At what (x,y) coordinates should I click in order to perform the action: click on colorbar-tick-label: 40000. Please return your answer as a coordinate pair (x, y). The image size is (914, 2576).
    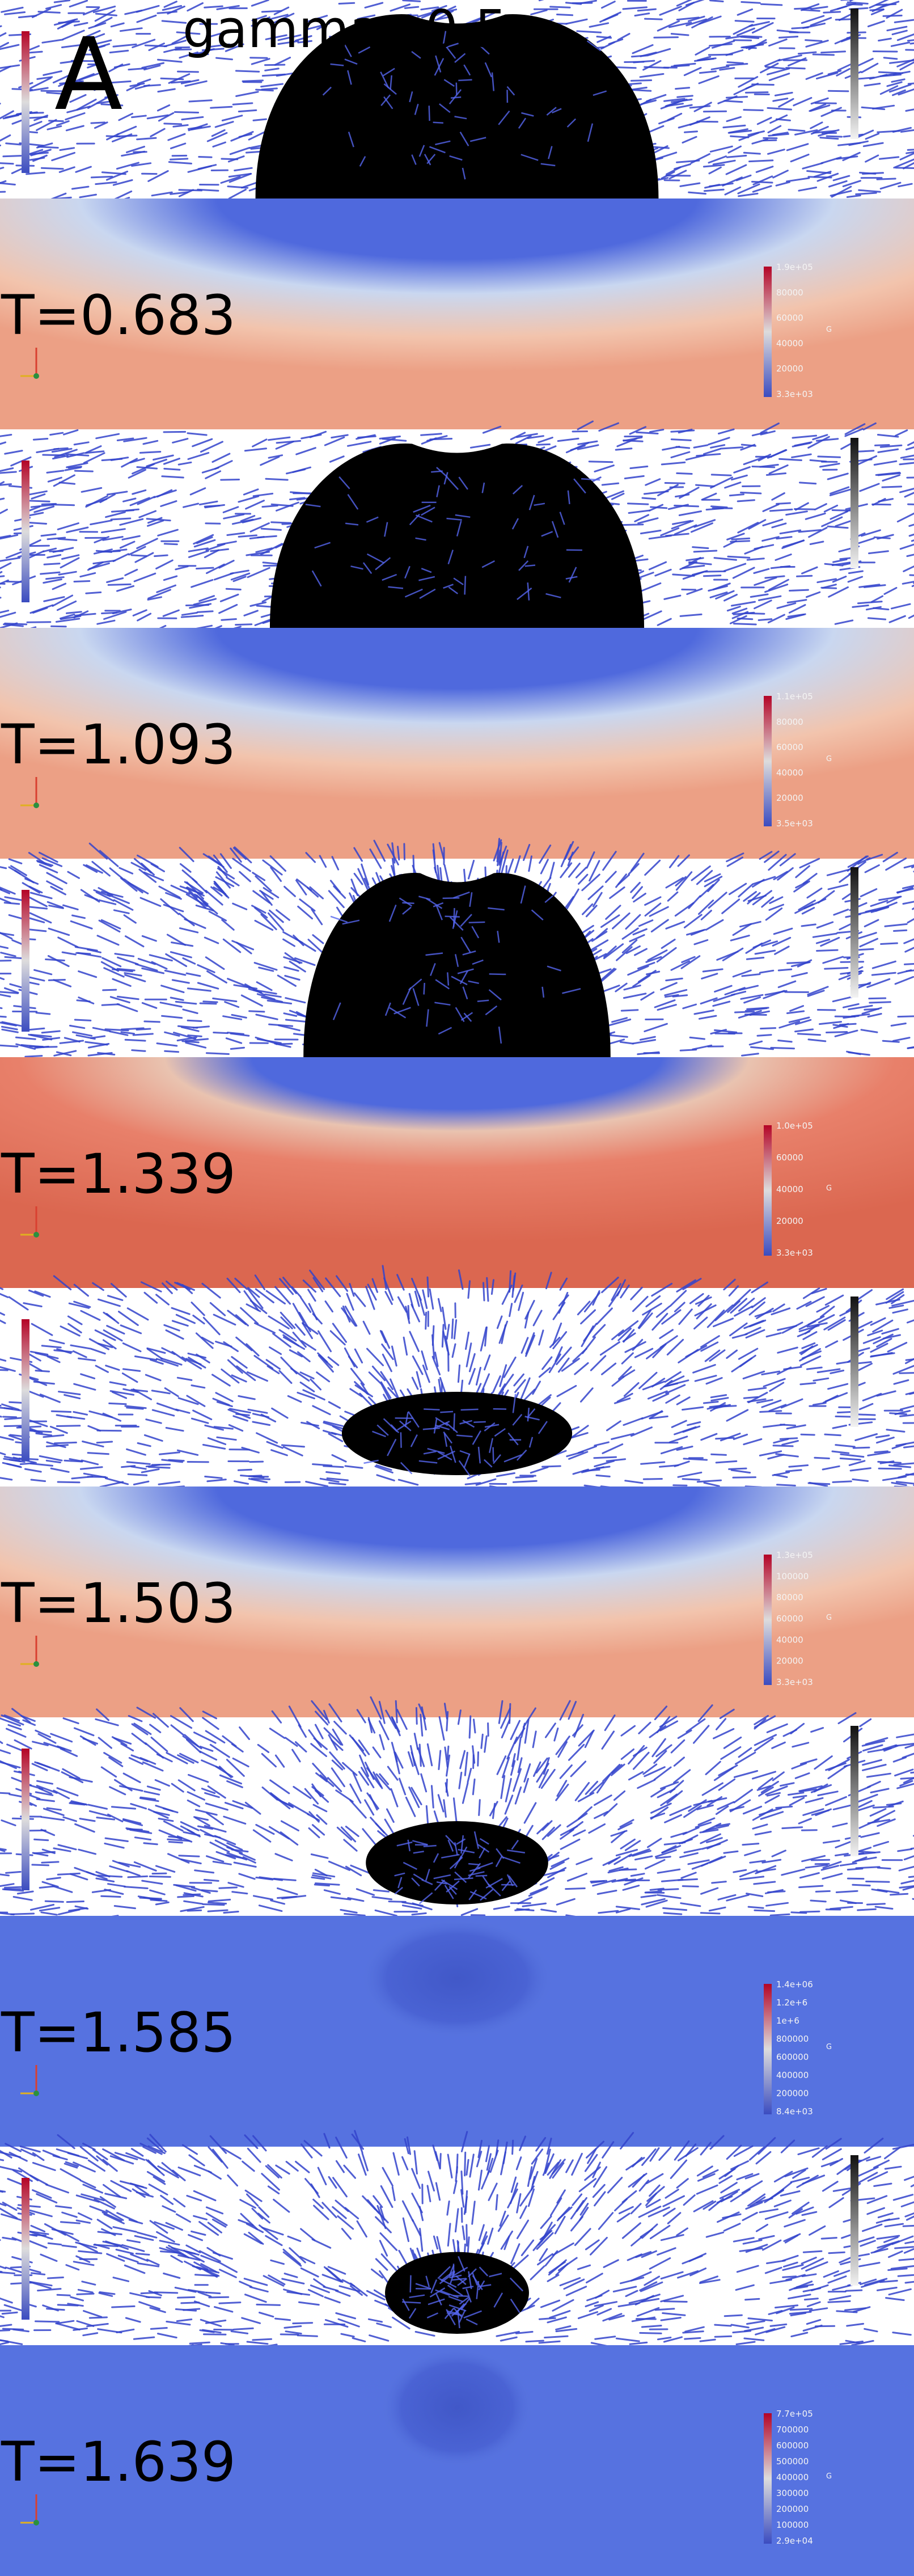
    Looking at the image, I should click on (789, 772).